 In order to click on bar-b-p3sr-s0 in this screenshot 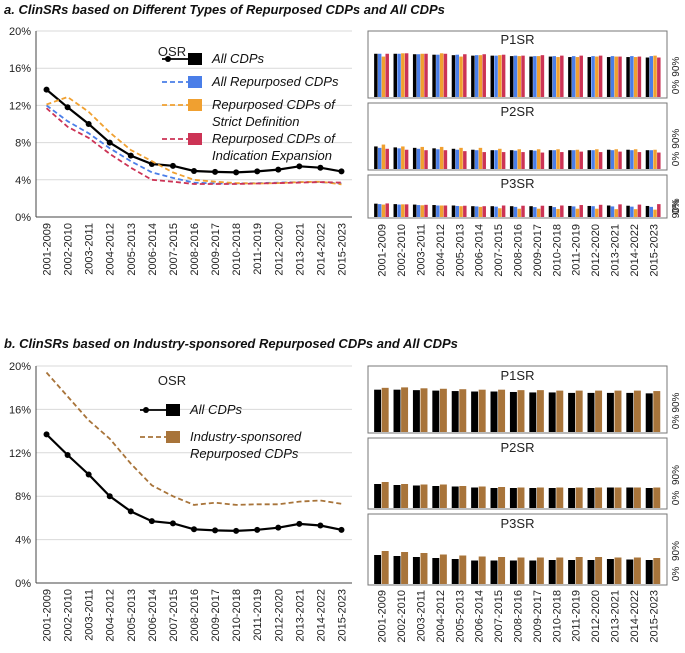, I will do `click(475, 572)`.